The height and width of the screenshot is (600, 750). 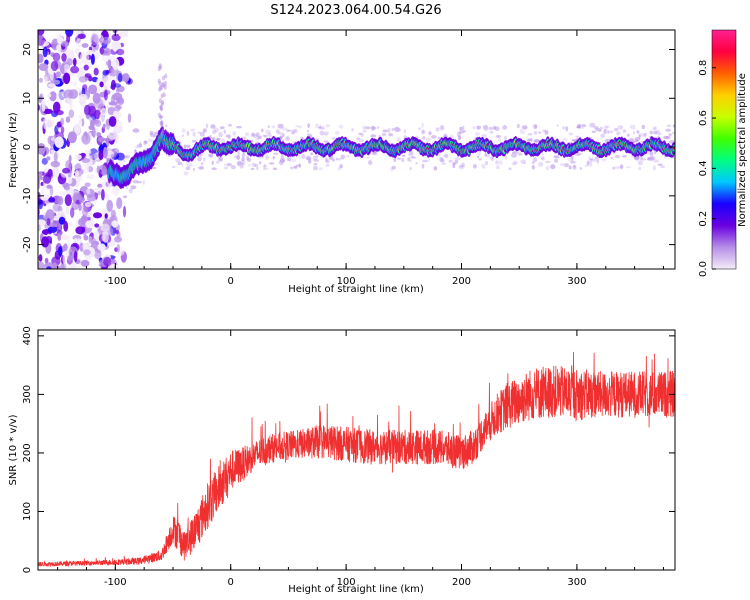 What do you see at coordinates (703, 219) in the screenshot?
I see `colorbar-tick-label: 0.2` at bounding box center [703, 219].